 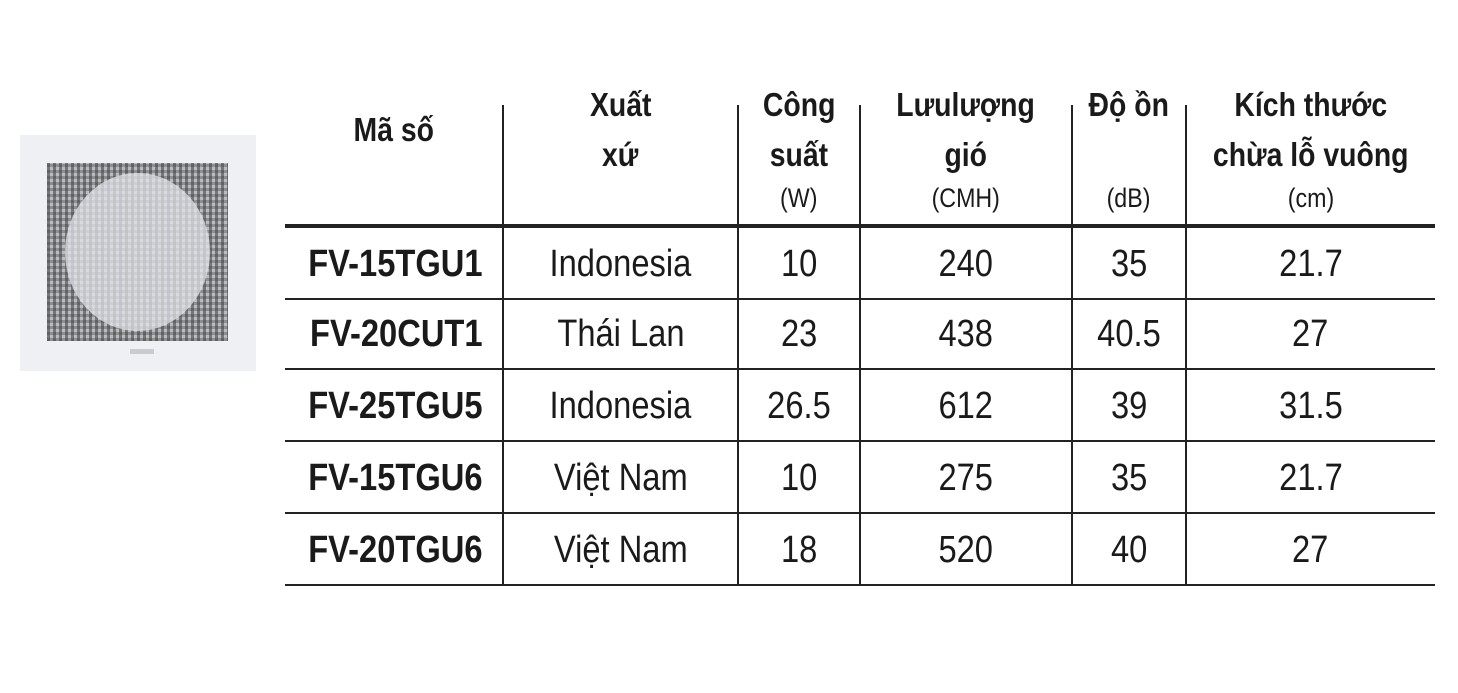 I want to click on table-cell-code: FV-15TGU6, so click(x=394, y=478).